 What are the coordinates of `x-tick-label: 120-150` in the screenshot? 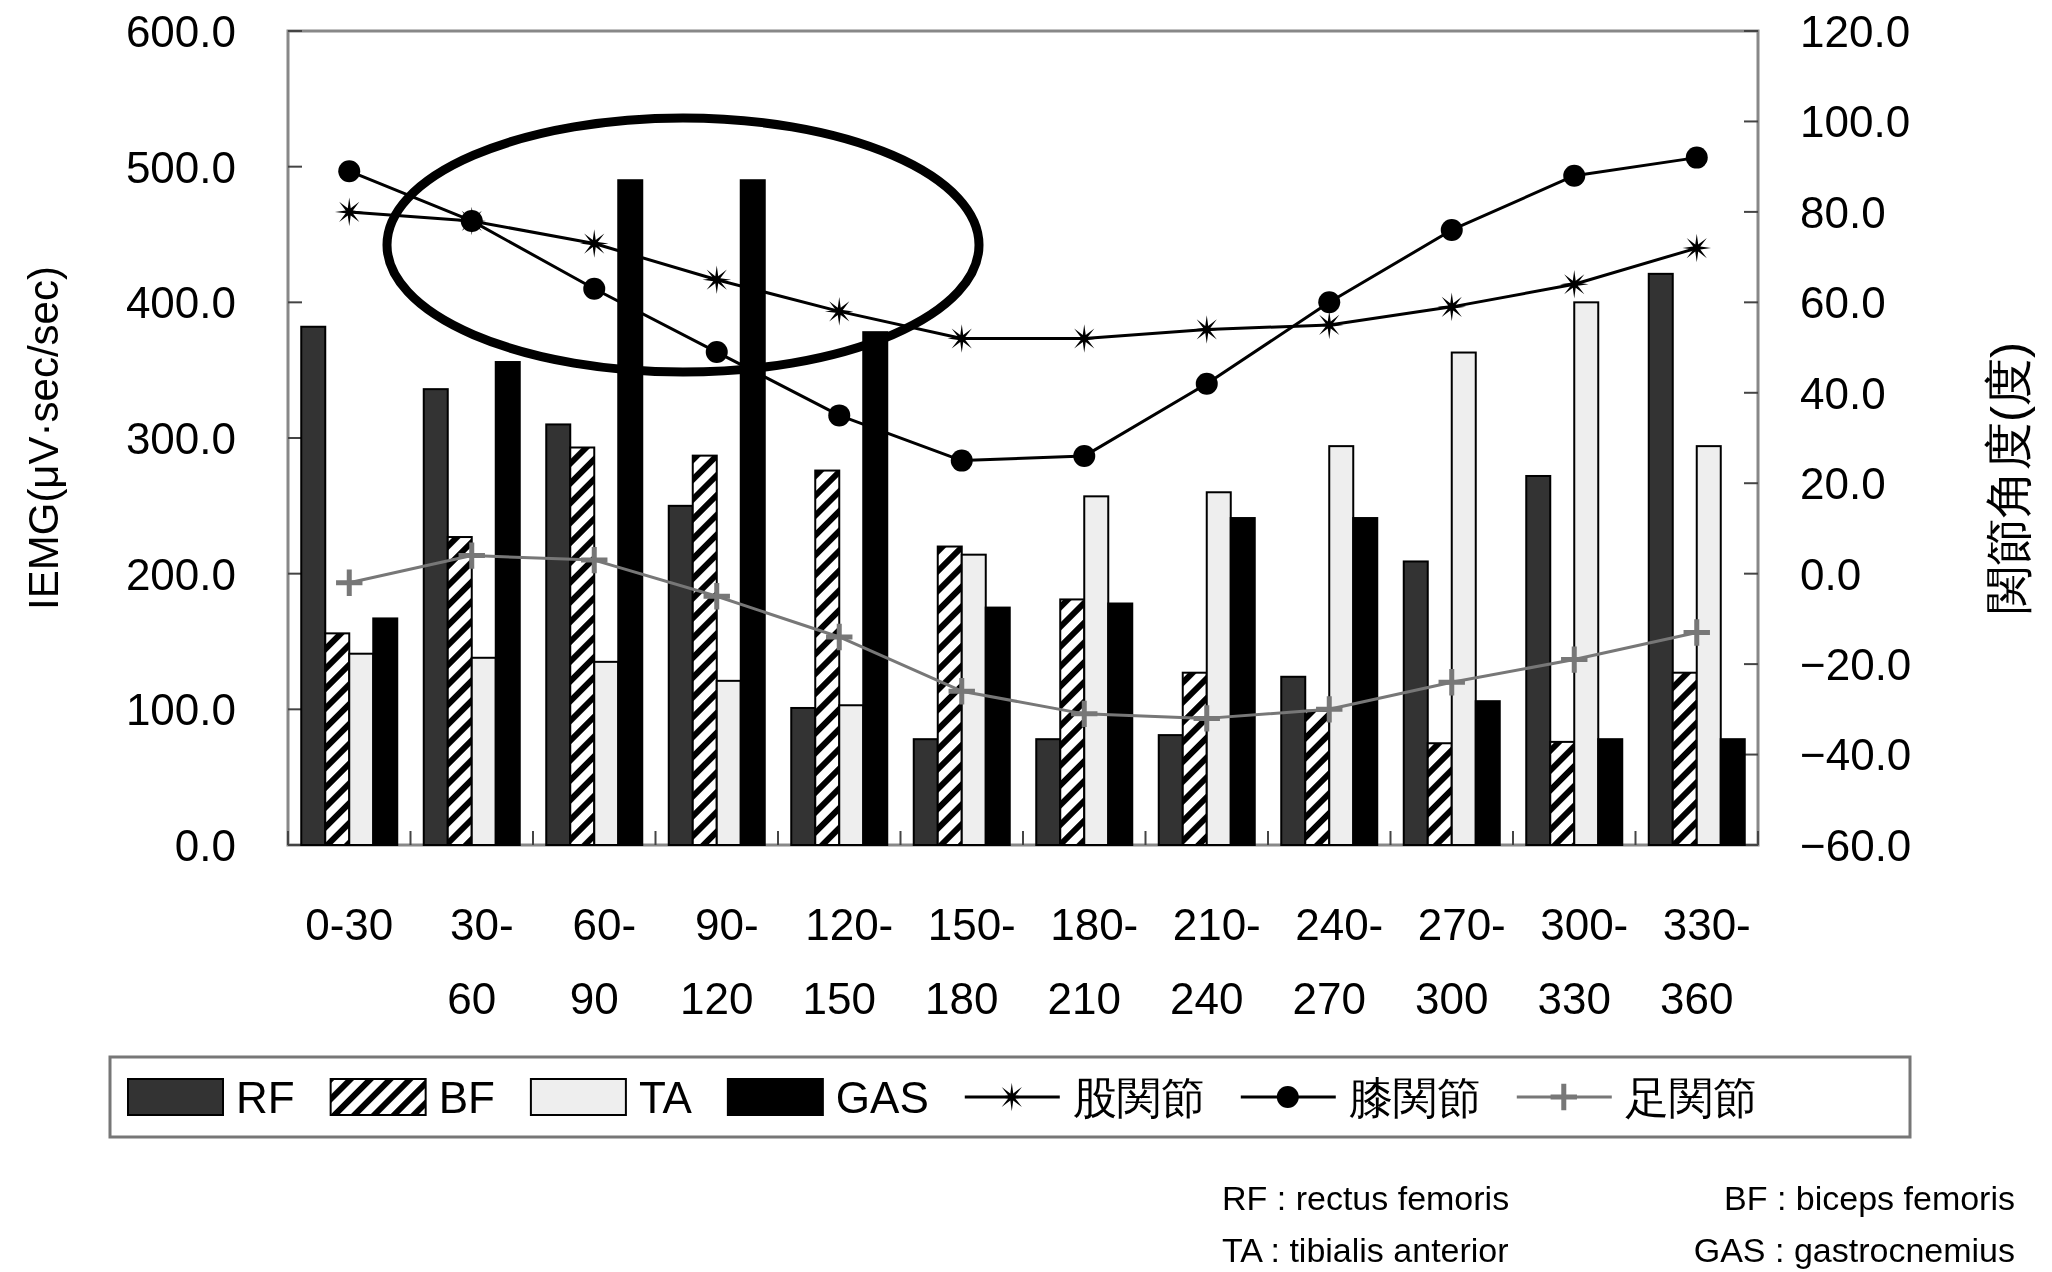 It's located at (848, 961).